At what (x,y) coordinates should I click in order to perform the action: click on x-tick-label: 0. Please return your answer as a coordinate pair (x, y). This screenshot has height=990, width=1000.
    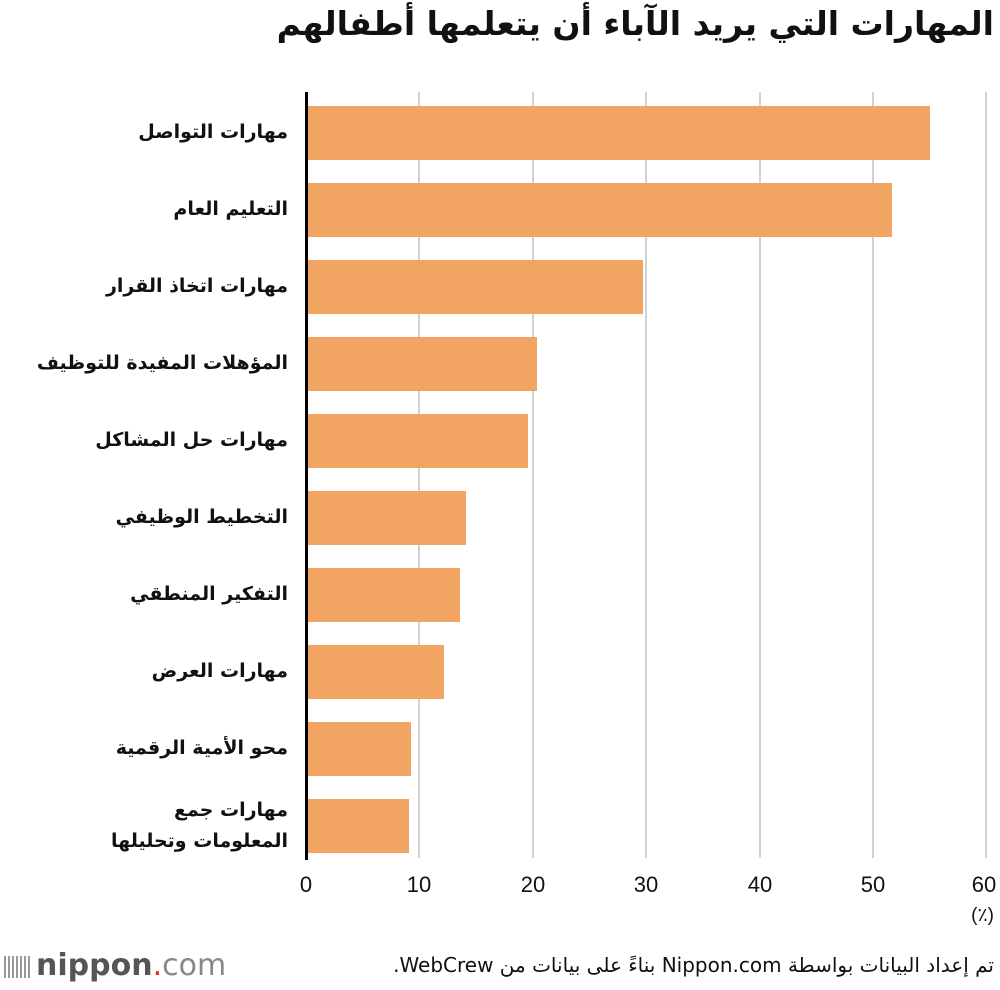
    Looking at the image, I should click on (306, 884).